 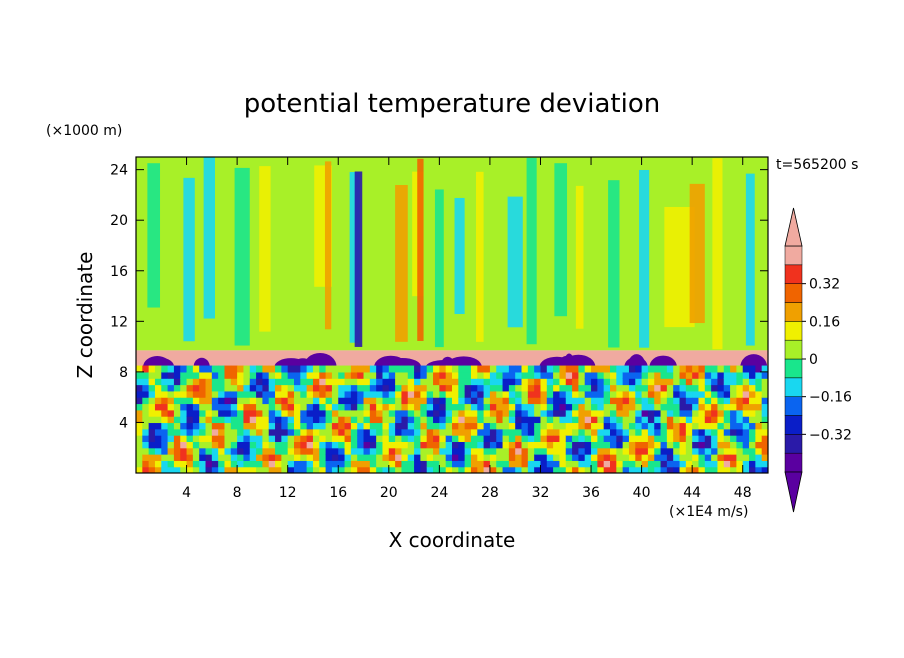 I want to click on field-streak, so click(x=439, y=268).